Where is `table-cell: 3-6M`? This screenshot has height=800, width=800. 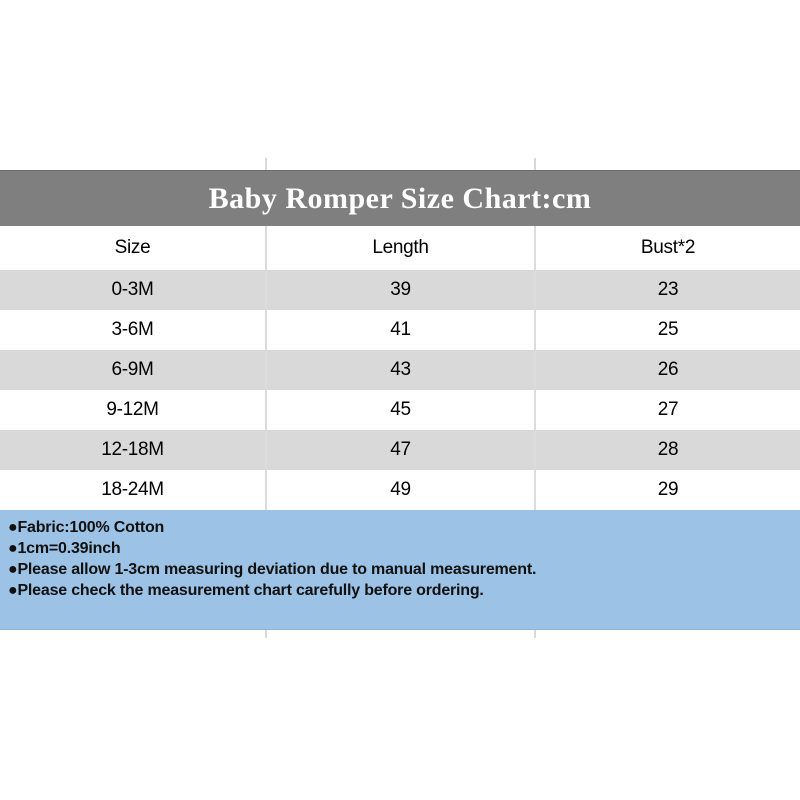
table-cell: 3-6M is located at coordinates (133, 330).